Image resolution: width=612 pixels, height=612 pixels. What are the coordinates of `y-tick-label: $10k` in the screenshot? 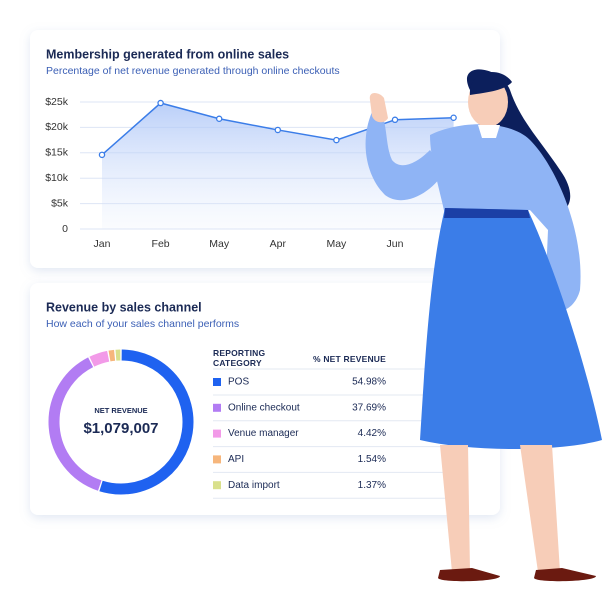 It's located at (57, 178).